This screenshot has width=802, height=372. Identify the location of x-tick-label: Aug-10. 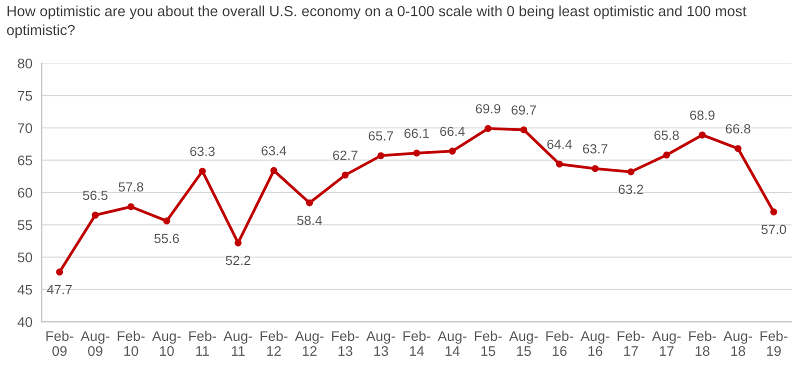
(166, 343).